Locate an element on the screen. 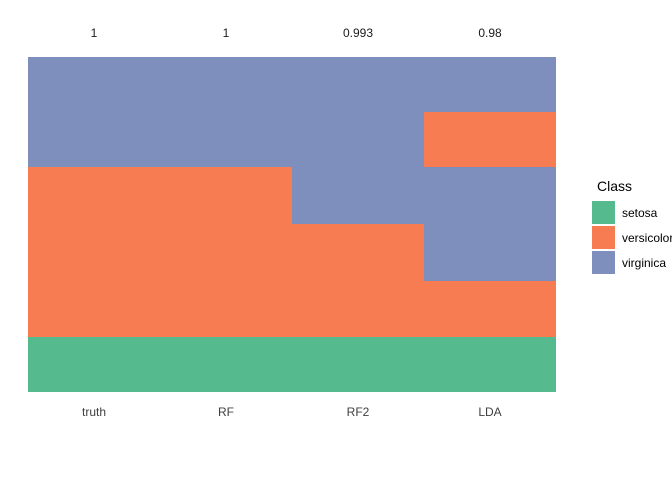  legend: Class setosa versicolor virginica is located at coordinates (632, 227).